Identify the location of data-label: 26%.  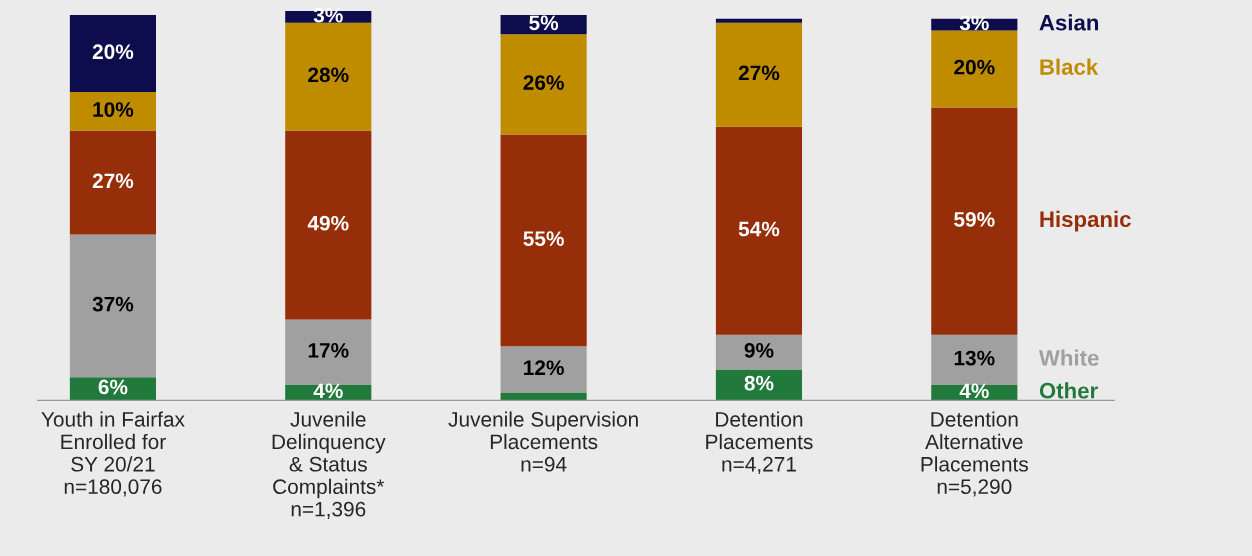
(543, 82).